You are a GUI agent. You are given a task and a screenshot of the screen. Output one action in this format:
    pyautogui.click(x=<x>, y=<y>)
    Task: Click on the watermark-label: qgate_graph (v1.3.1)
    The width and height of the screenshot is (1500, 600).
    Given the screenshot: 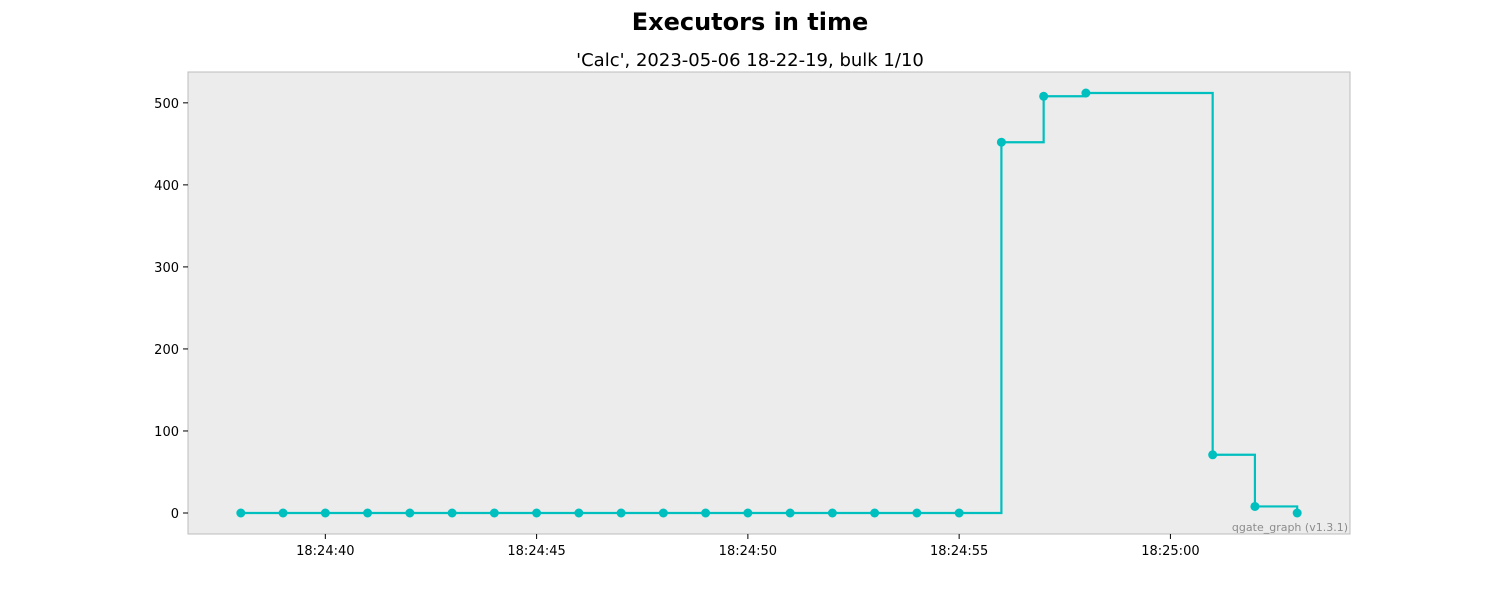 What is the action you would take?
    pyautogui.click(x=1290, y=527)
    